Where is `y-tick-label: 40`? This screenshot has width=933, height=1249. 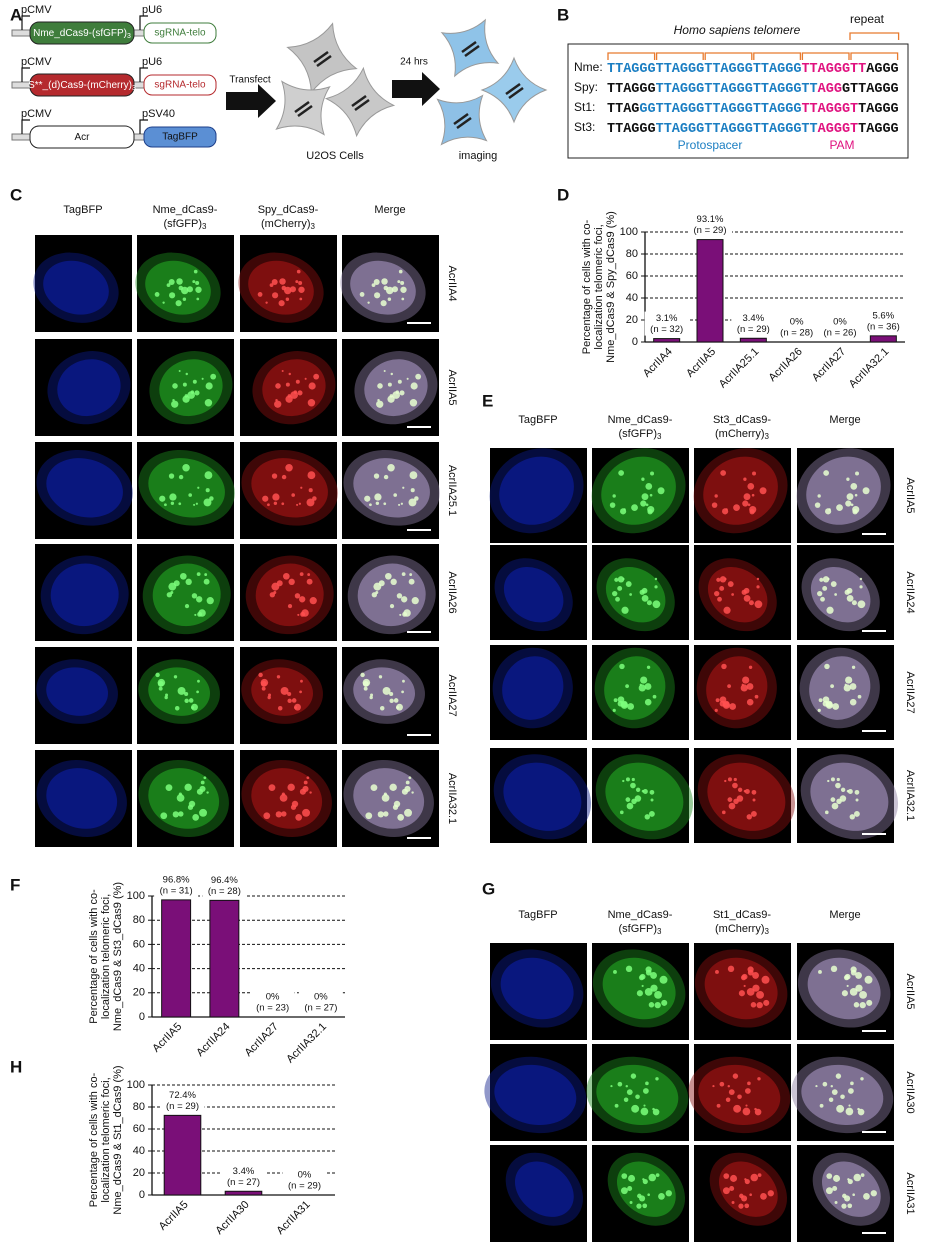 y-tick-label: 40 is located at coordinates (632, 298).